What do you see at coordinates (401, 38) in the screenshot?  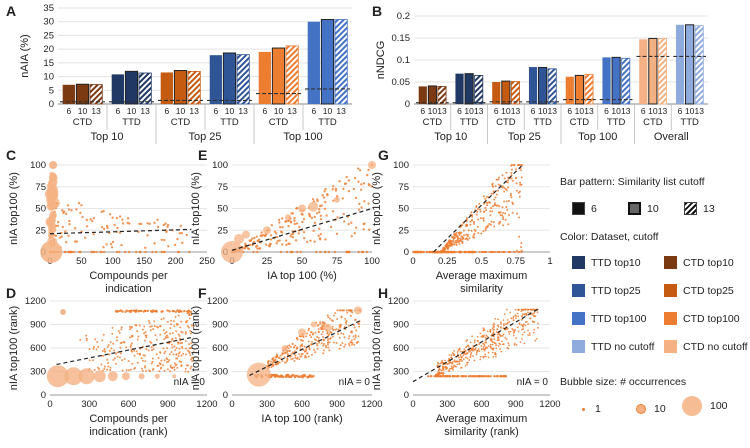 I see `y-tick-label: 0.15` at bounding box center [401, 38].